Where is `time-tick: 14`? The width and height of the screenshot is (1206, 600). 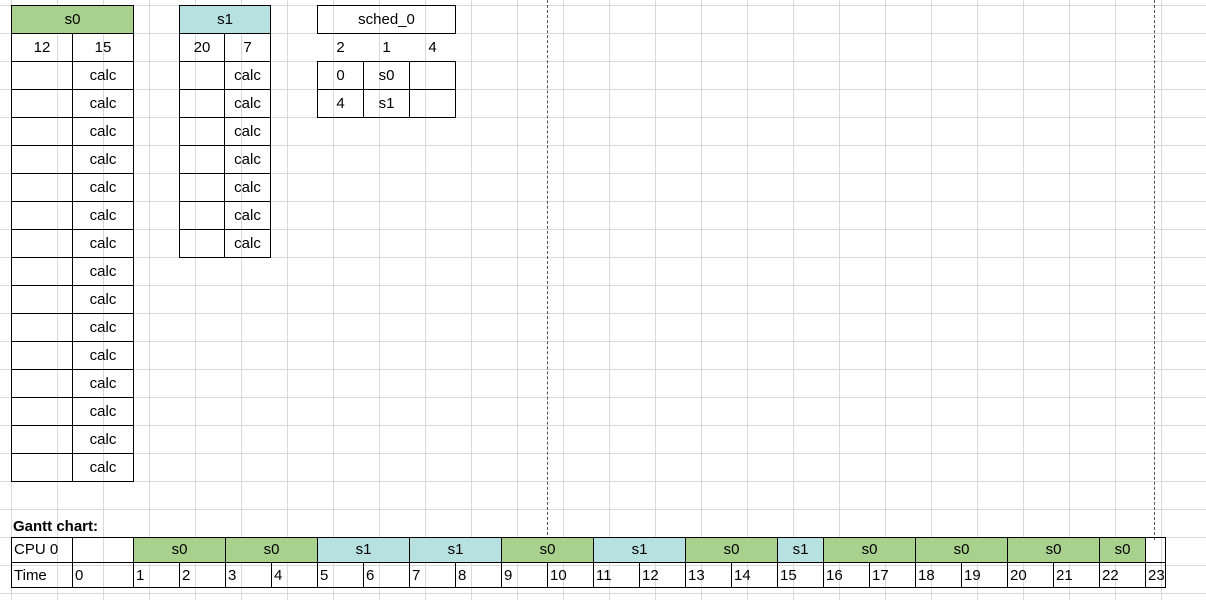
time-tick: 14 is located at coordinates (754, 575).